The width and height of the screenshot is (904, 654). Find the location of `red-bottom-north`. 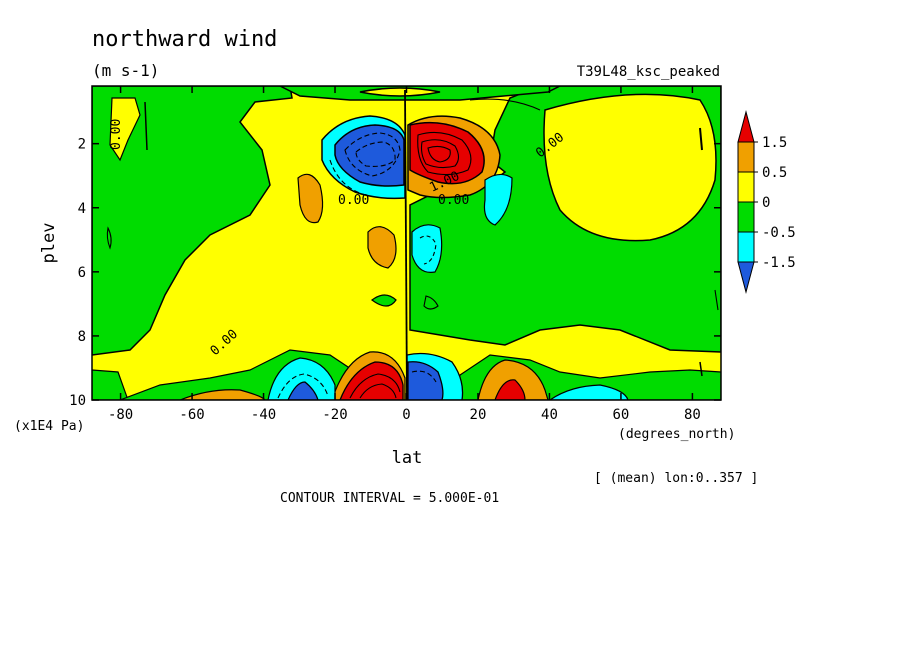

red-bottom-north is located at coordinates (510, 389).